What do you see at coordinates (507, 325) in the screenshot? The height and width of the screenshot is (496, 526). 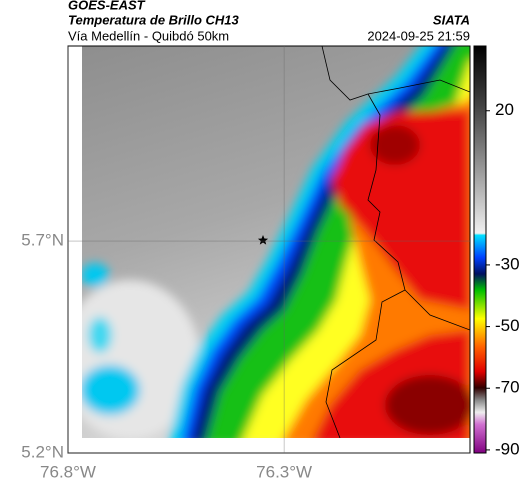 I see `colorbar-tick-label: -50` at bounding box center [507, 325].